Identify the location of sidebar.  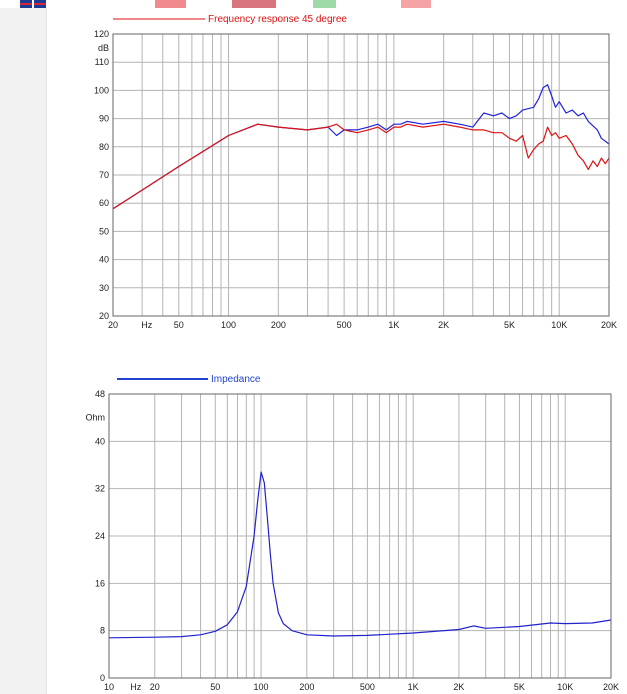
(23, 351).